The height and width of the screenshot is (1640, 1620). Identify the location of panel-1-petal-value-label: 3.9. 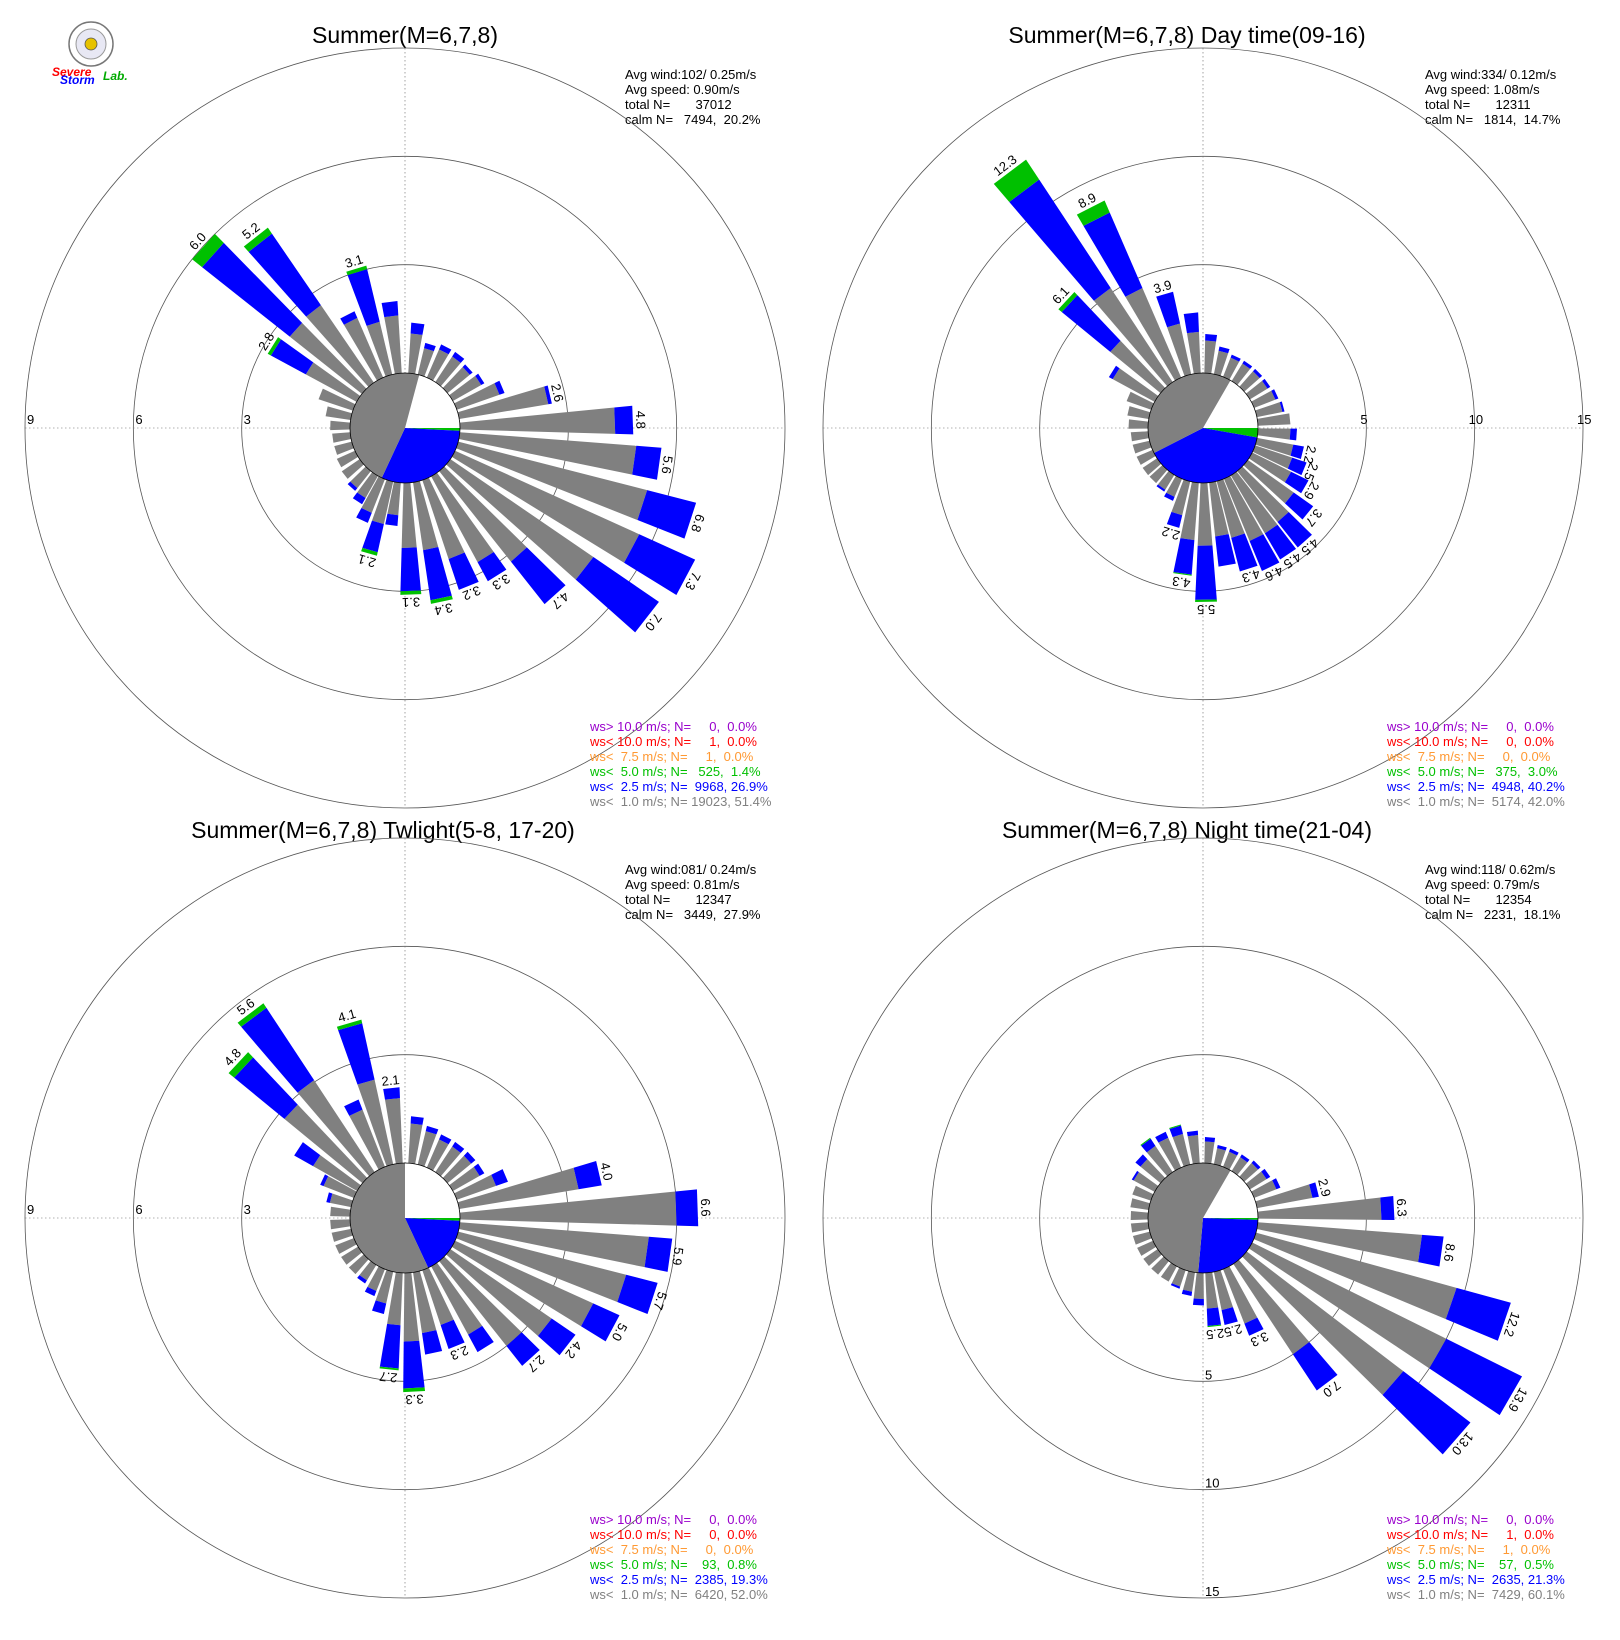
(1163, 286).